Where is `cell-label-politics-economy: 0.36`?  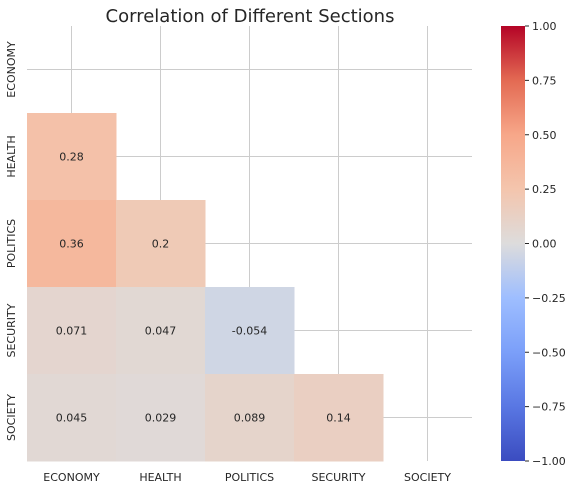 cell-label-politics-economy: 0.36 is located at coordinates (71, 244).